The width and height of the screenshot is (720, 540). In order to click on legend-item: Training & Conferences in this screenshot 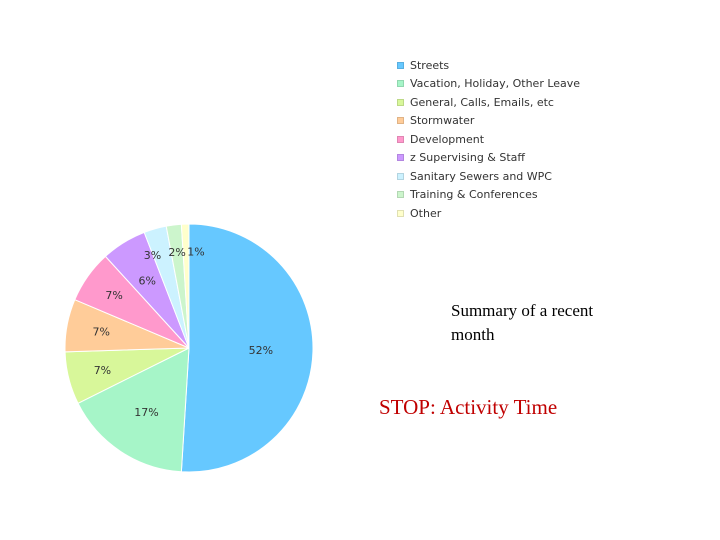, I will do `click(488, 195)`.